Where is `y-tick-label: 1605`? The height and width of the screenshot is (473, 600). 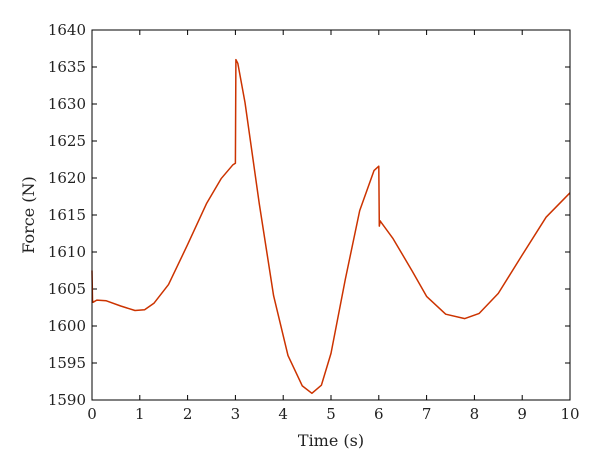 y-tick-label: 1605 is located at coordinates (67, 289).